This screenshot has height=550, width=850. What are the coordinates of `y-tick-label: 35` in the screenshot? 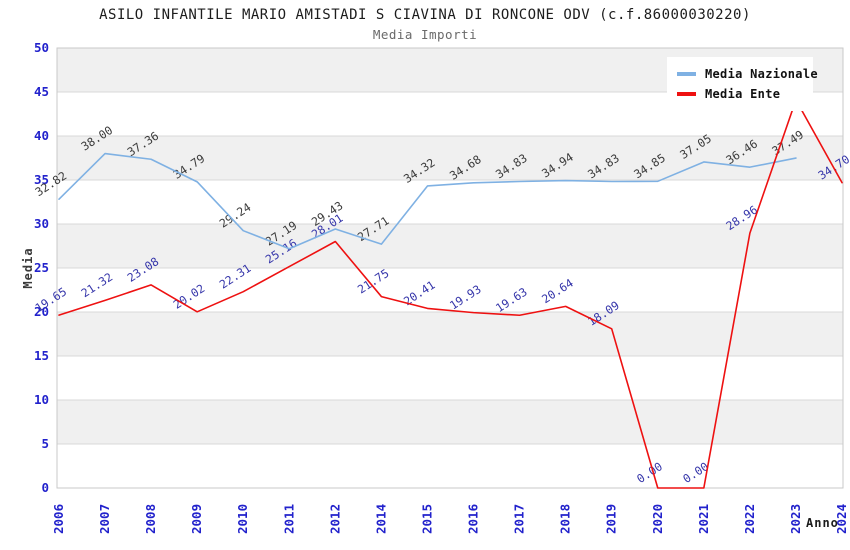 It's located at (41, 179).